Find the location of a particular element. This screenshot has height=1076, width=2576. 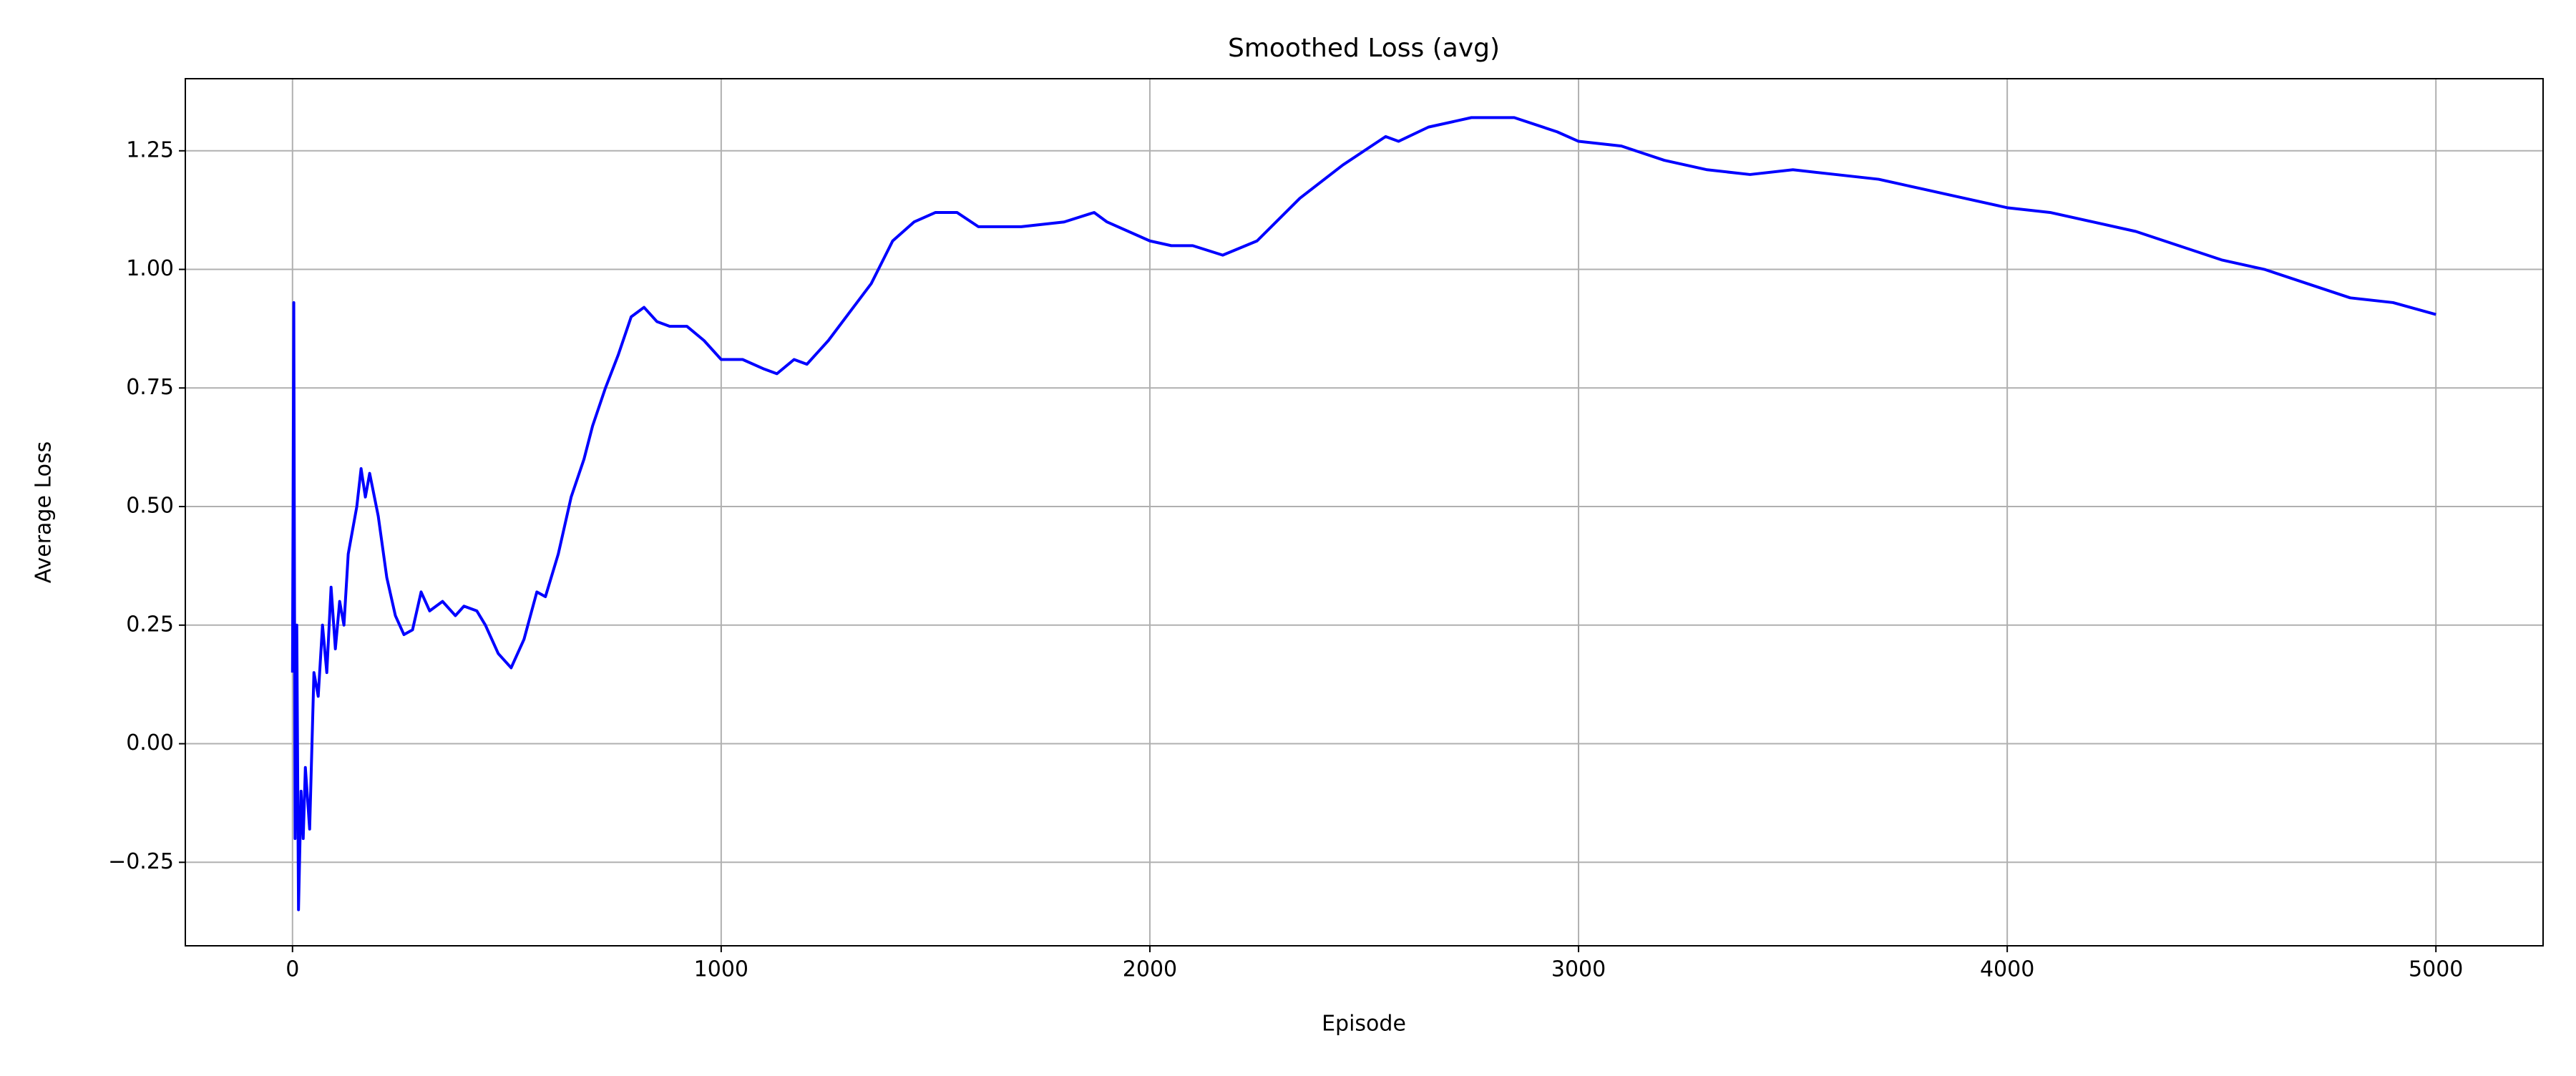

x-tick-label: 2000 is located at coordinates (1150, 970).